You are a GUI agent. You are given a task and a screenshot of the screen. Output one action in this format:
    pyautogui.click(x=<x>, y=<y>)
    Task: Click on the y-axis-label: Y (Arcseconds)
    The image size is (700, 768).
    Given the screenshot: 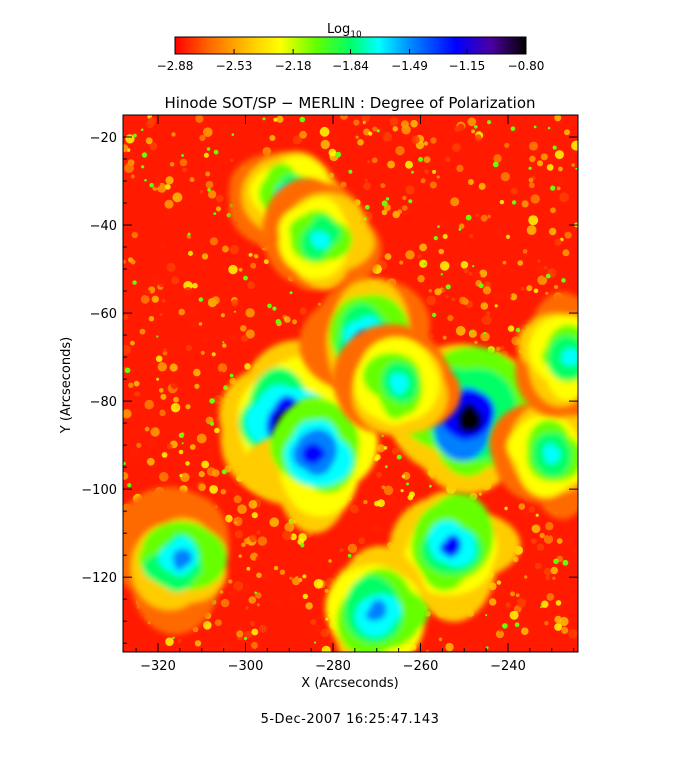 What is the action you would take?
    pyautogui.click(x=66, y=385)
    